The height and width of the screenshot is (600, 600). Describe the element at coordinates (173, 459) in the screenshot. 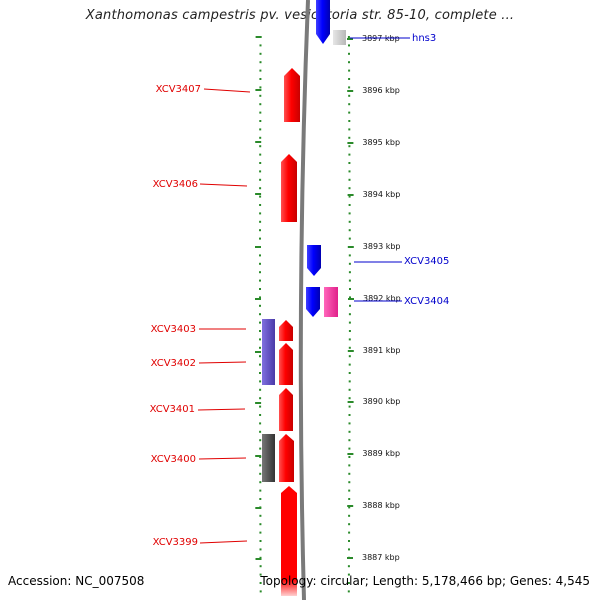

I see `gene-label-xcv3400: XCV3400` at that location.